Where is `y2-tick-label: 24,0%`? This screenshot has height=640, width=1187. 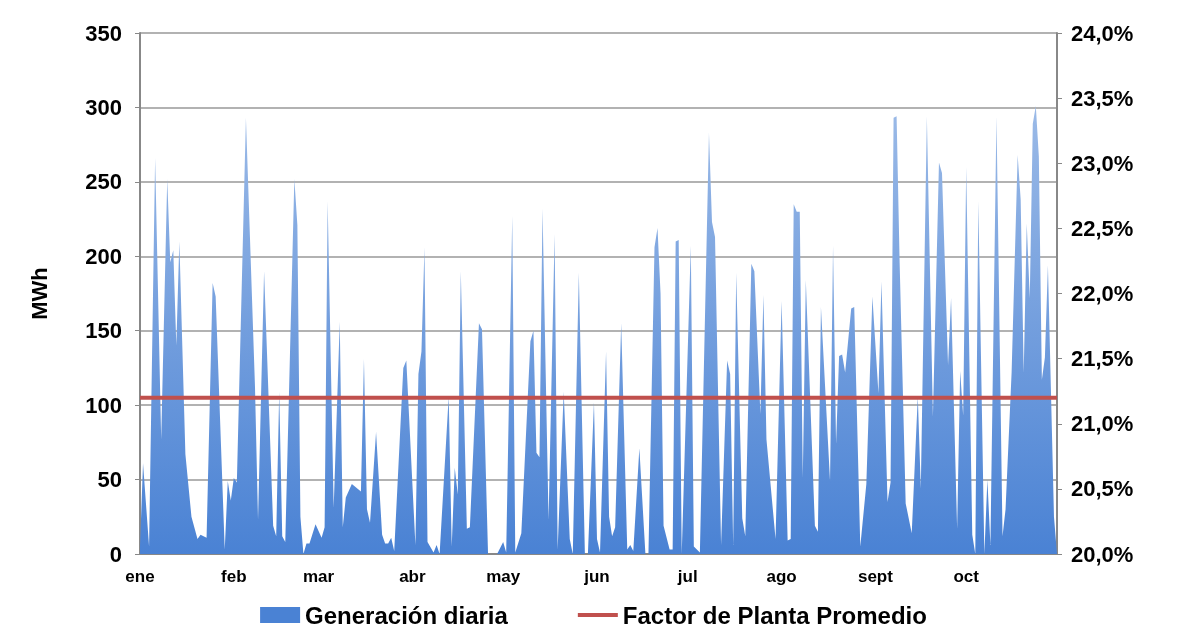 y2-tick-label: 24,0% is located at coordinates (1102, 33).